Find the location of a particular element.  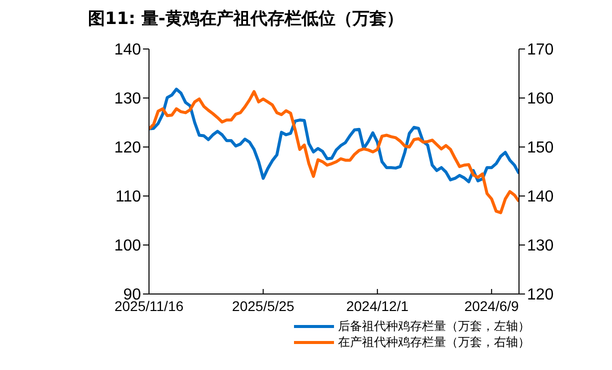

y-tick-label: 130 is located at coordinates (128, 99).